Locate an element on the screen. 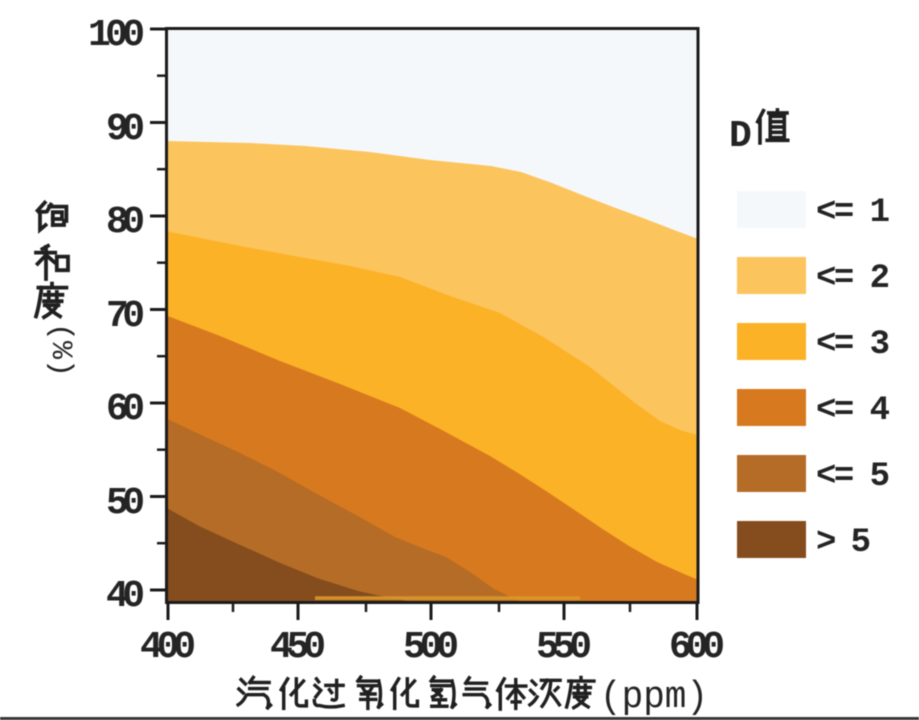  svg-text: > 5 is located at coordinates (843, 543).